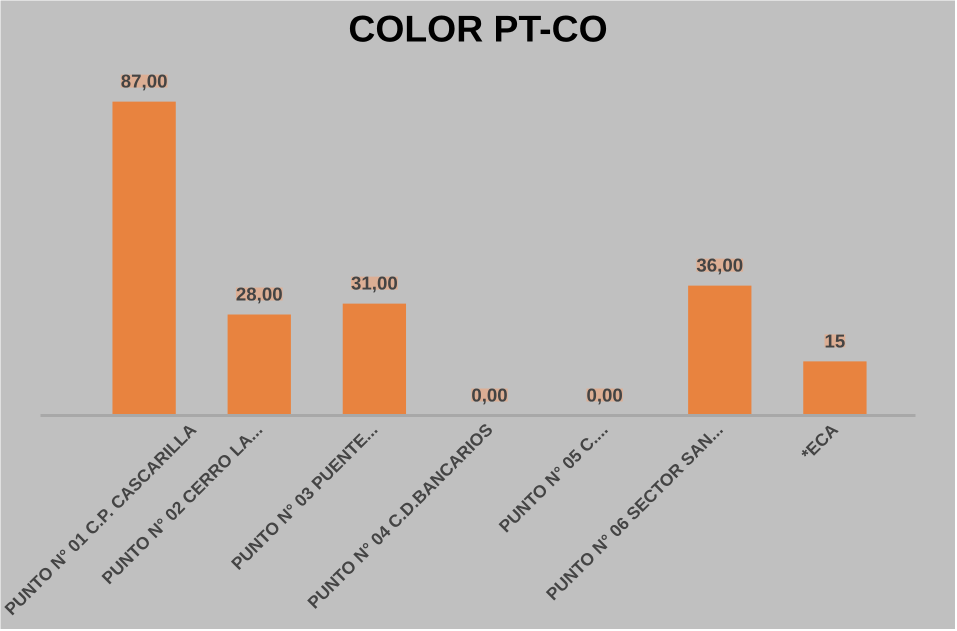 The width and height of the screenshot is (957, 631). I want to click on chart-title: COLOR PT-CO, so click(478, 29).